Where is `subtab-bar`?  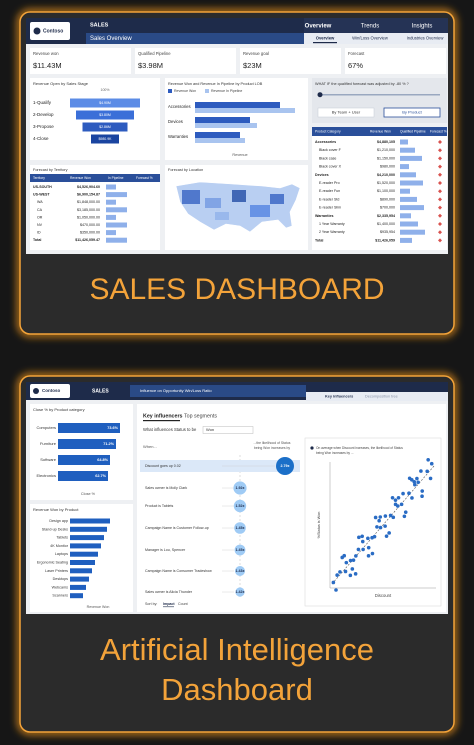 subtab-bar is located at coordinates (377, 396).